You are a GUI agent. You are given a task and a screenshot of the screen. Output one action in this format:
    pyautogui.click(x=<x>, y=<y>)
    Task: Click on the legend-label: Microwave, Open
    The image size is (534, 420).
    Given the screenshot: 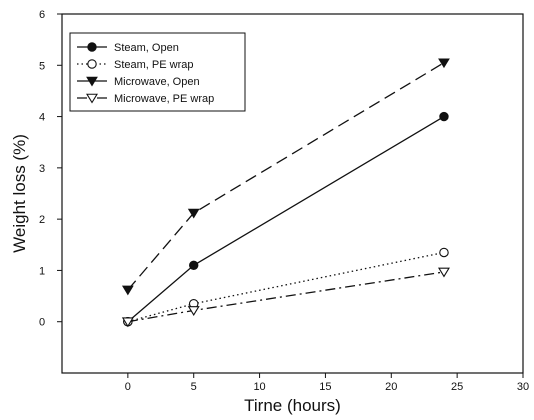 What is the action you would take?
    pyautogui.click(x=157, y=82)
    